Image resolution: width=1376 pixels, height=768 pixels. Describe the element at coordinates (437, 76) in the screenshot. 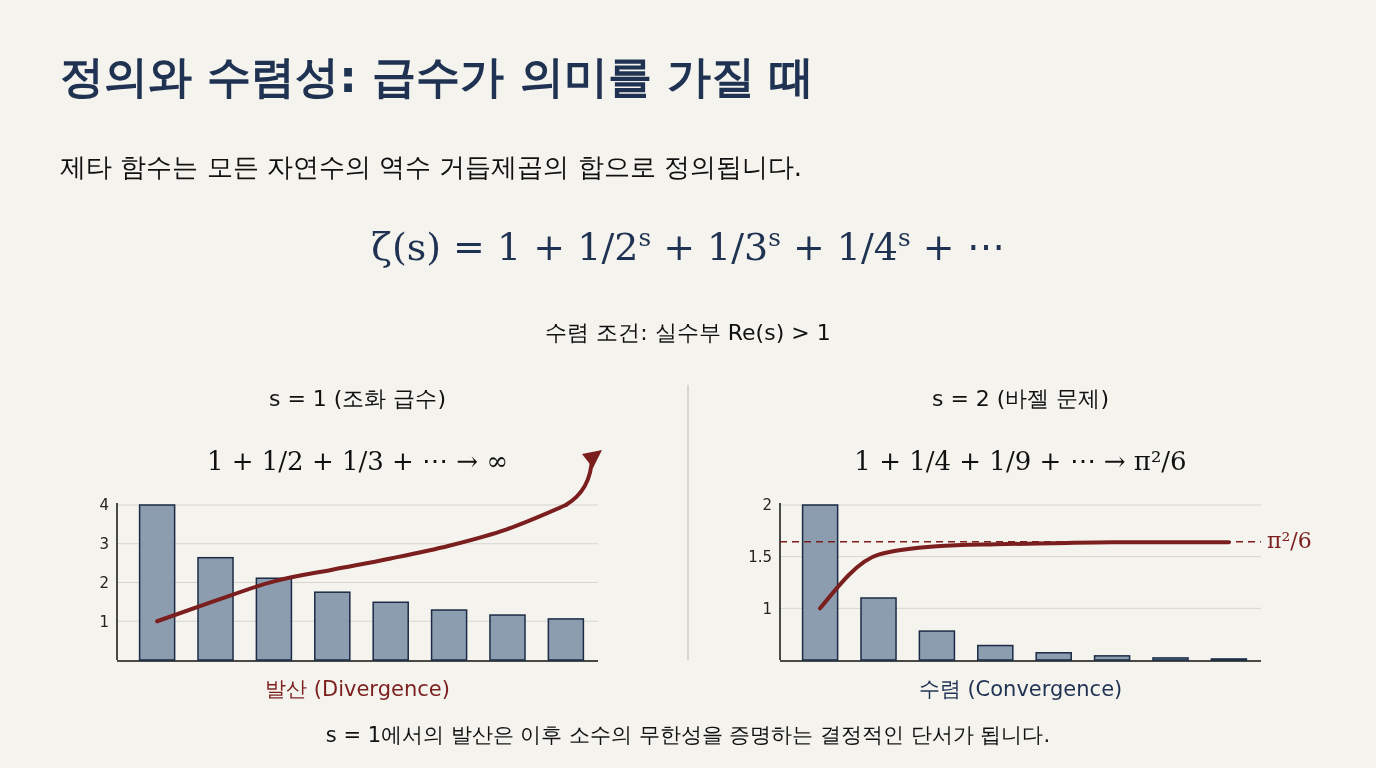

I see `text: 정의와 수렴성: 급수가 의미를 가질 때` at that location.